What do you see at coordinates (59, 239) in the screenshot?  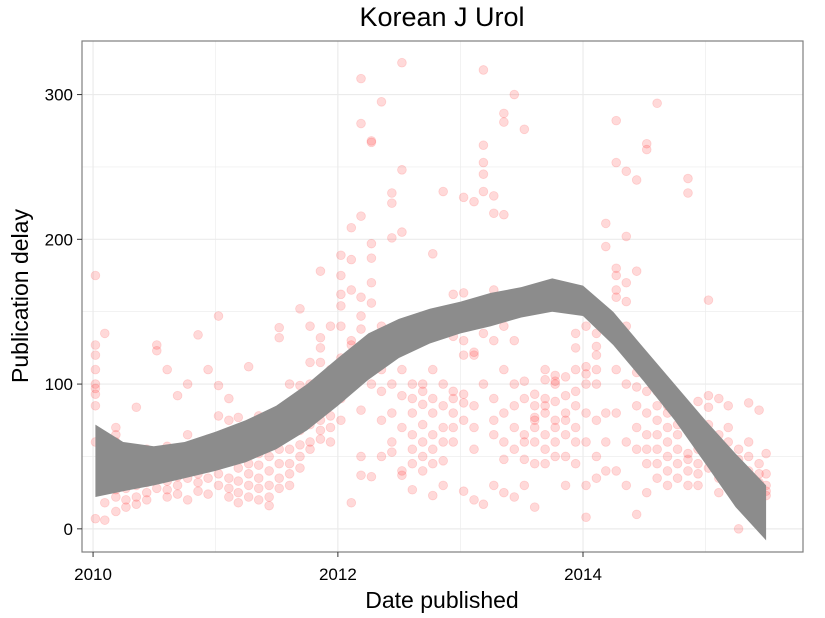 I see `y-tick-label: 200` at bounding box center [59, 239].